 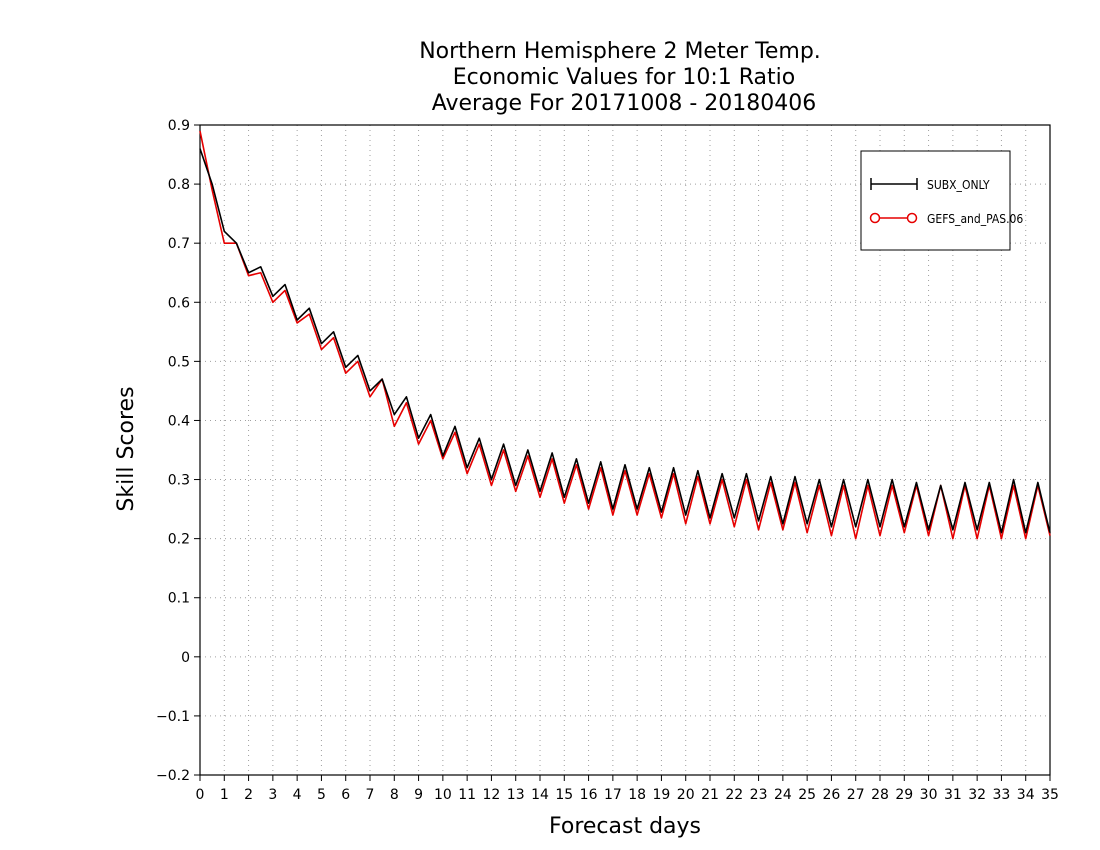 I want to click on y-tick-label-9: 0.7, so click(x=179, y=244).